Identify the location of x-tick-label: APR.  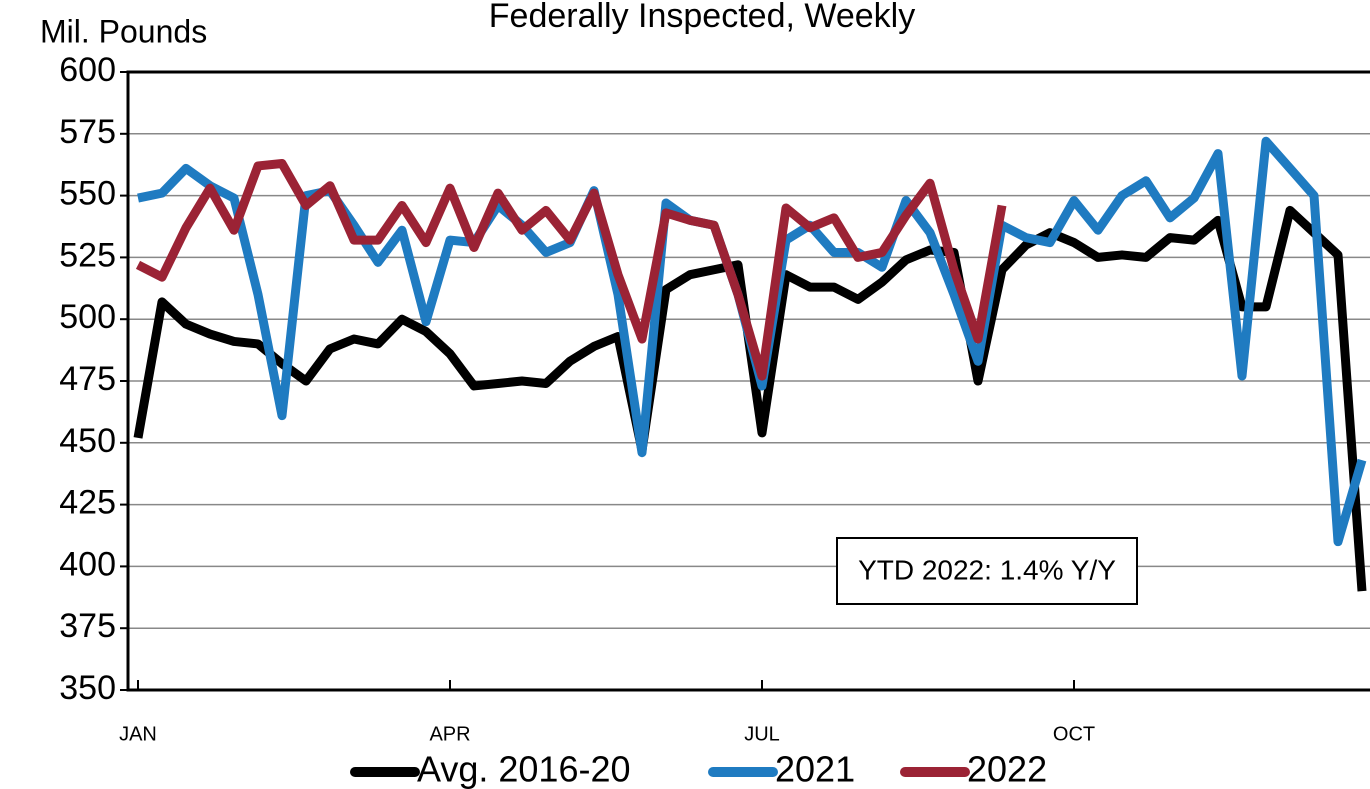
(449, 734).